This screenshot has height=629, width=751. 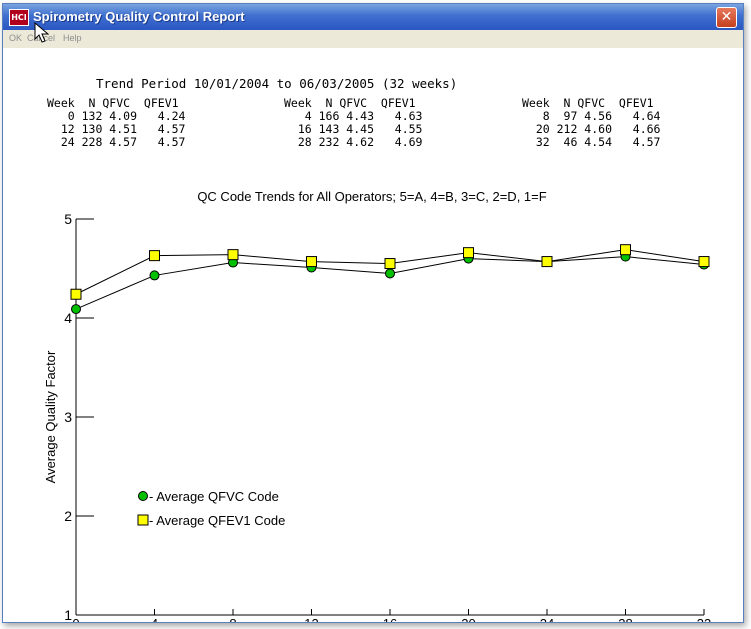 I want to click on x-tick-label: 4, so click(x=154, y=619).